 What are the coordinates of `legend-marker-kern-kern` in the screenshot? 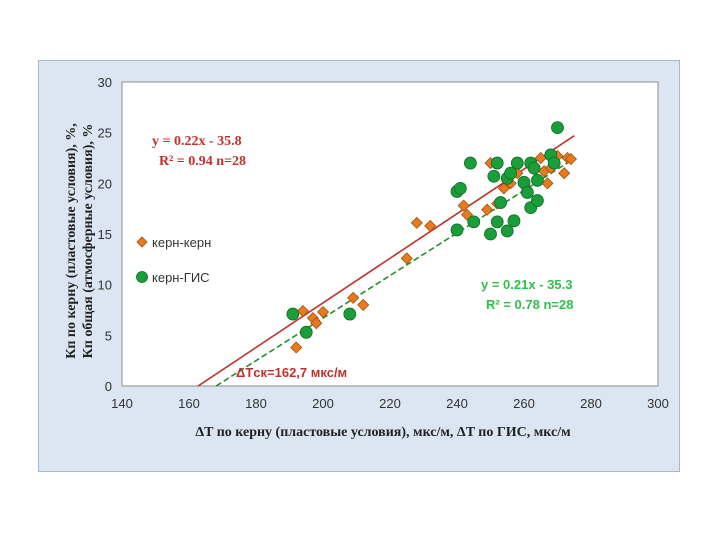 It's located at (142, 242).